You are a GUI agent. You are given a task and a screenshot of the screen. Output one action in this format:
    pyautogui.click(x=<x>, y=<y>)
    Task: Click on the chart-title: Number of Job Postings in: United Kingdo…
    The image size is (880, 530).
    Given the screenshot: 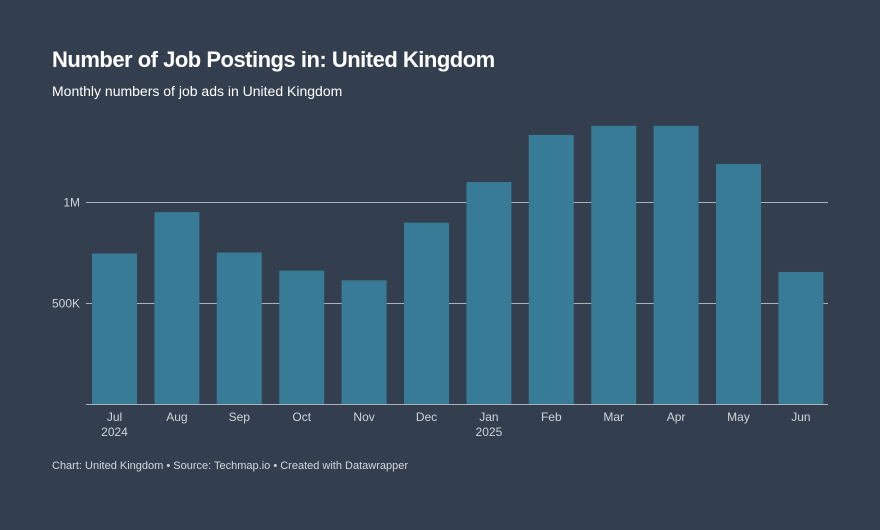 What is the action you would take?
    pyautogui.click(x=273, y=59)
    